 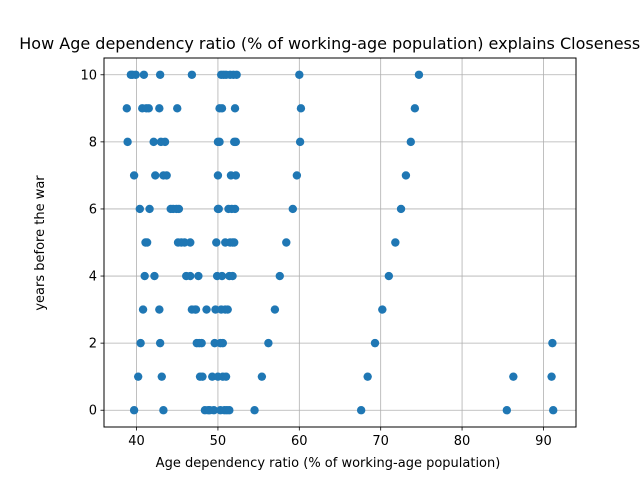 What do you see at coordinates (136, 441) in the screenshot?
I see `x-tick-label: 40` at bounding box center [136, 441].